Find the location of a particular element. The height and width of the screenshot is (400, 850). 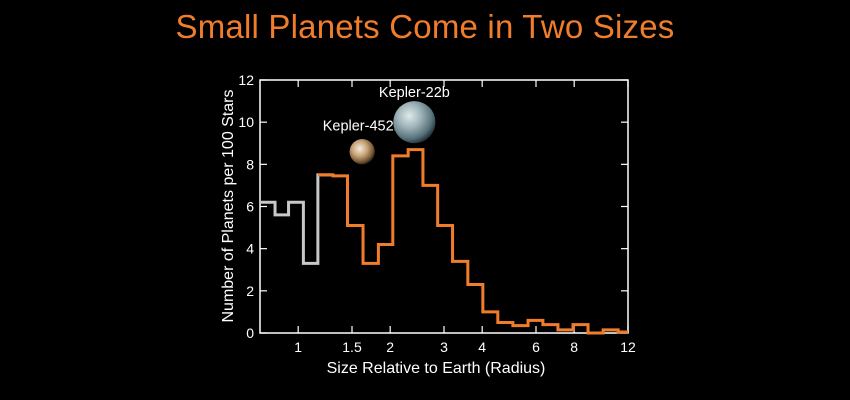

kepler-22b-planet is located at coordinates (414, 122).